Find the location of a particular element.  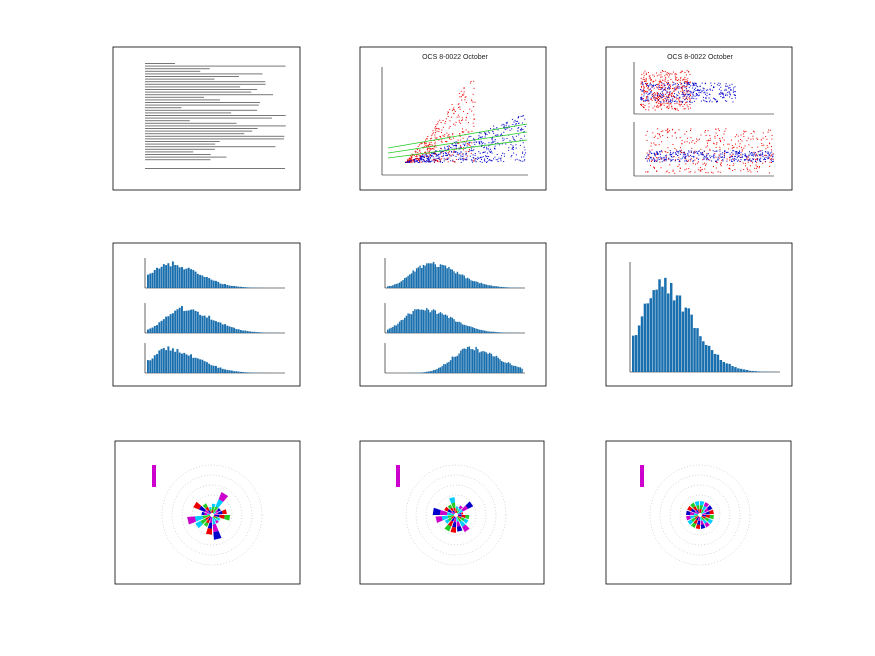

rose-ring is located at coordinates (456, 515).